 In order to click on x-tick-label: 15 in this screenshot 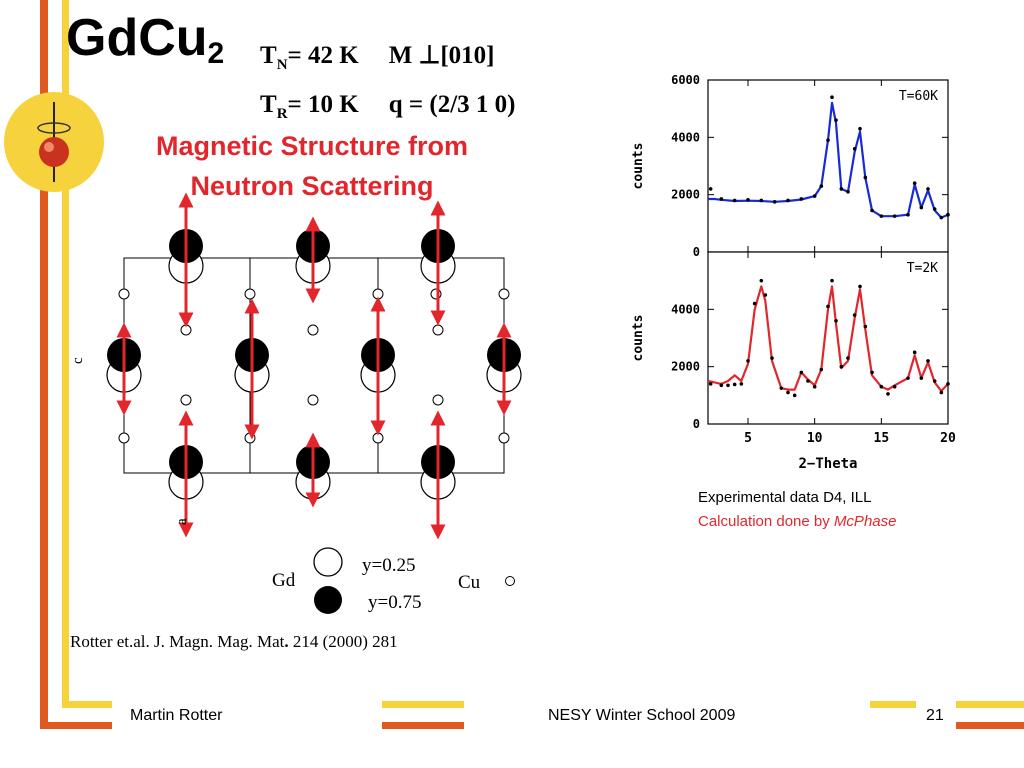, I will do `click(882, 438)`.